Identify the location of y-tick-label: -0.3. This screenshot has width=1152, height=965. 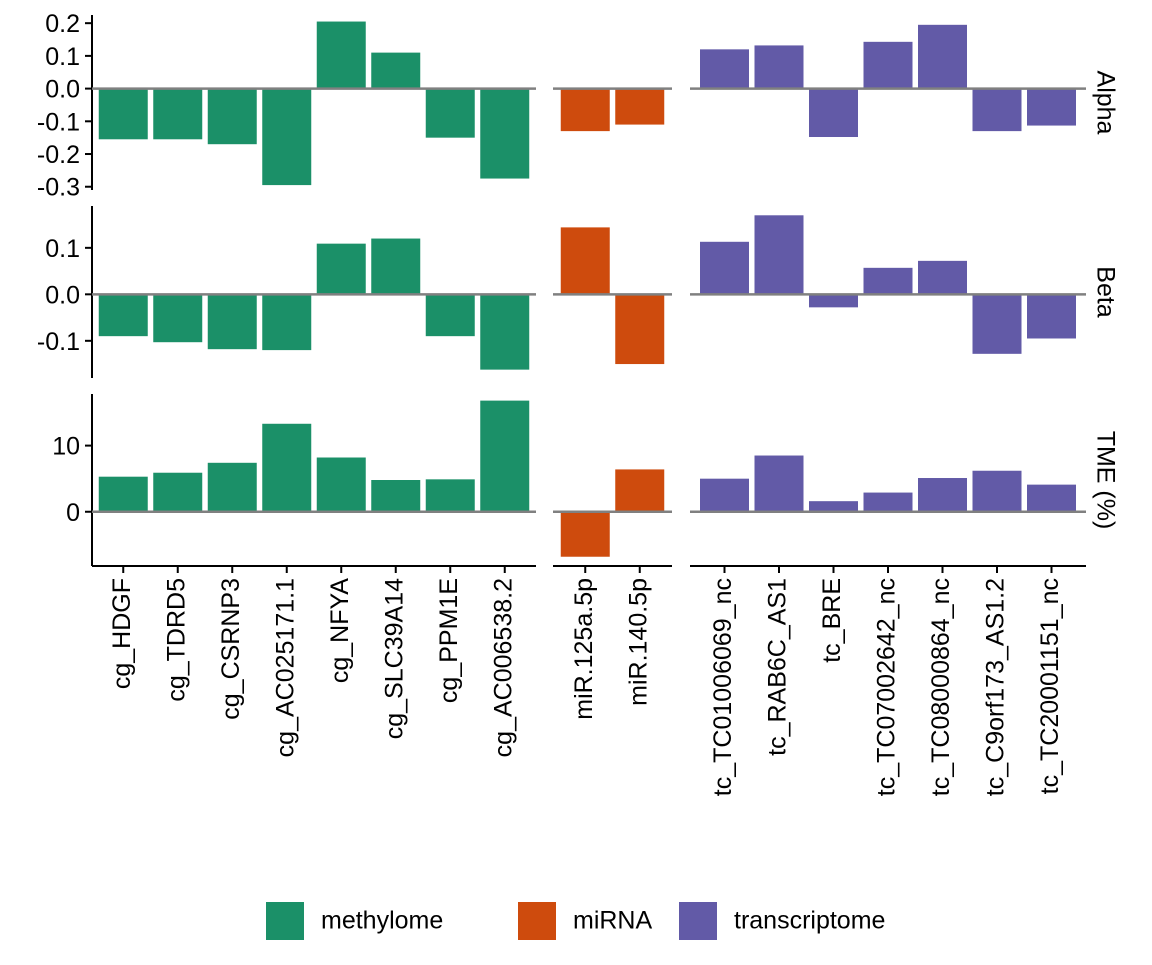
(58, 188).